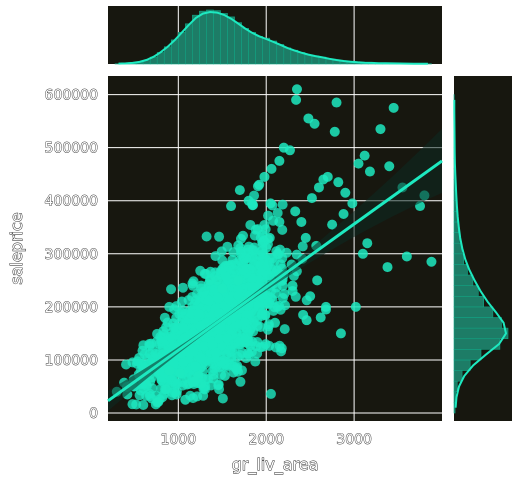 The image size is (518, 480). I want to click on y-tick-label: 500000, so click(71, 149).